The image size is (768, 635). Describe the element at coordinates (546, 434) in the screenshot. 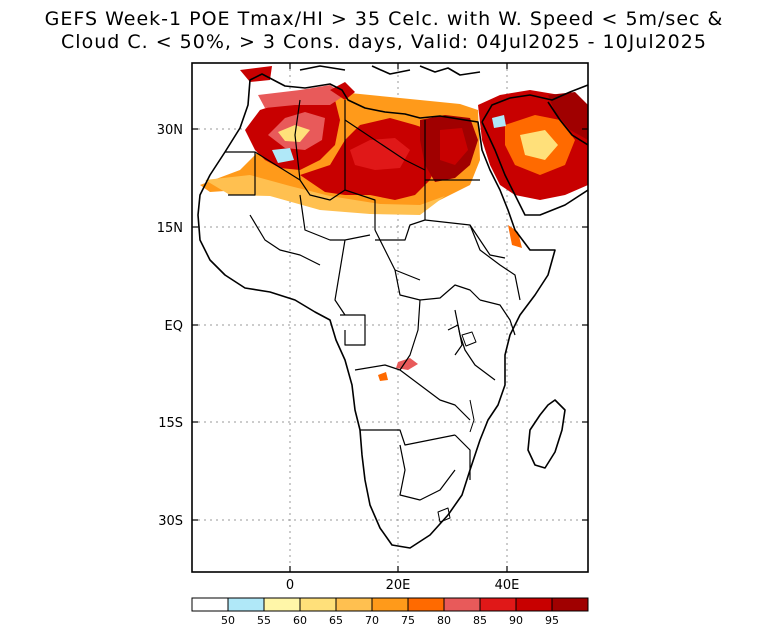

I see `madagascar` at that location.